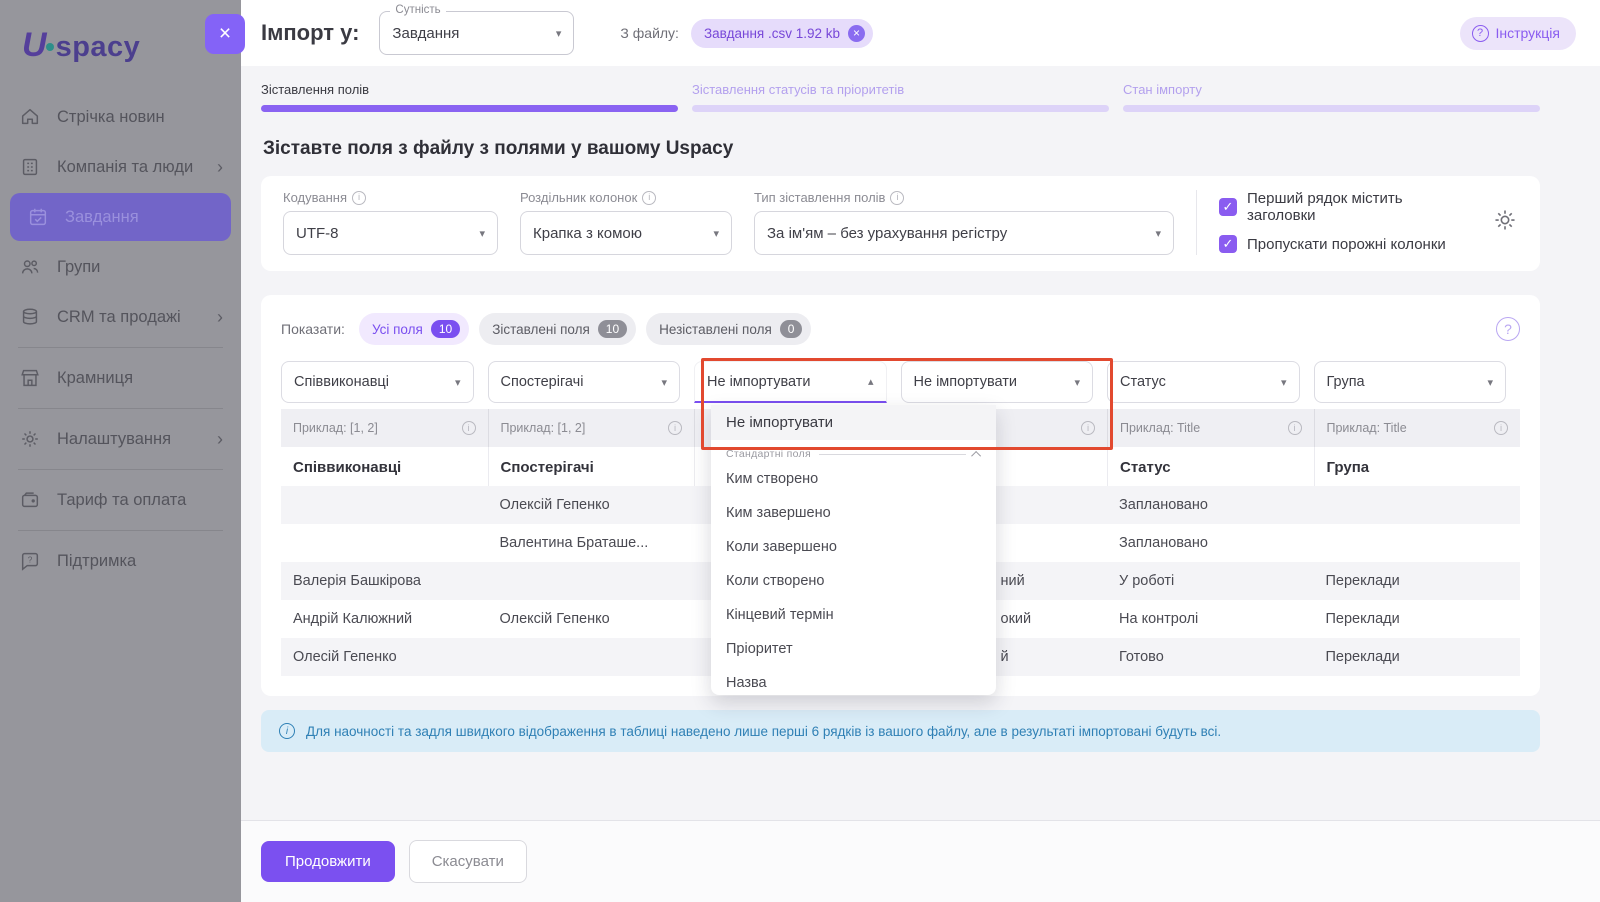 The width and height of the screenshot is (1600, 902). Describe the element at coordinates (347, 467) in the screenshot. I see `column-header: Співвиконавці` at that location.